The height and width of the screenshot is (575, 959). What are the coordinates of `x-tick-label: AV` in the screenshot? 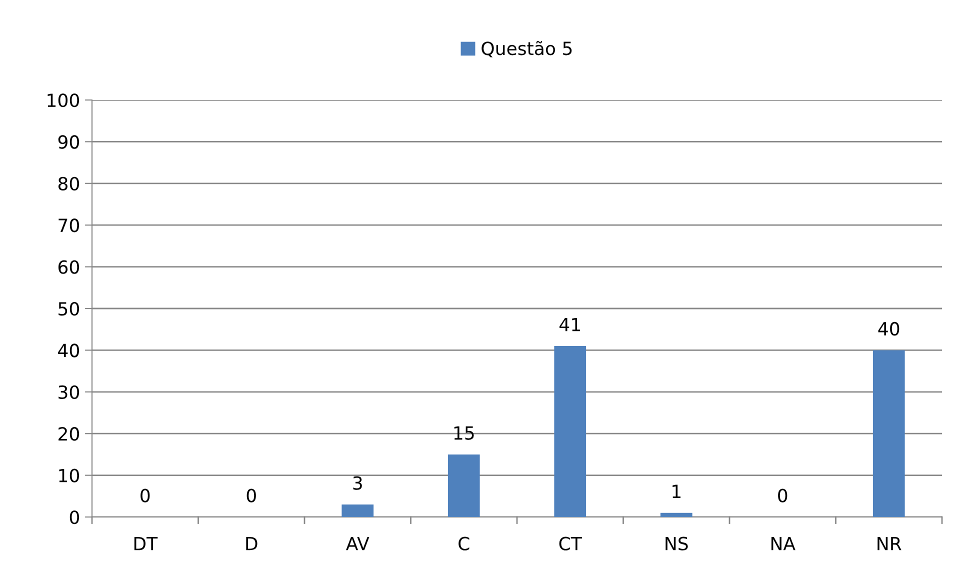 It's located at (358, 543).